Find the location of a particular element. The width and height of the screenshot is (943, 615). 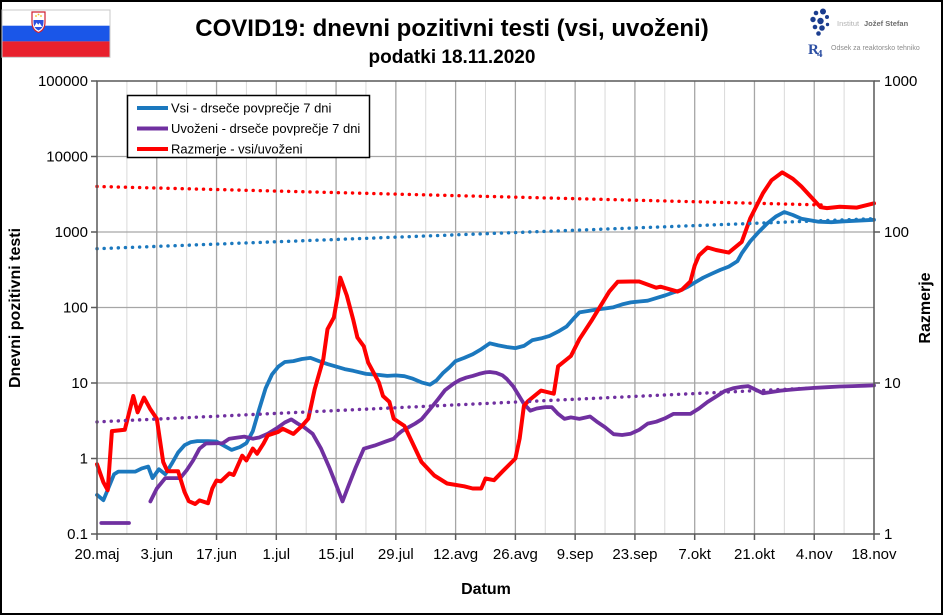

trend-razmerje is located at coordinates (460, 195).